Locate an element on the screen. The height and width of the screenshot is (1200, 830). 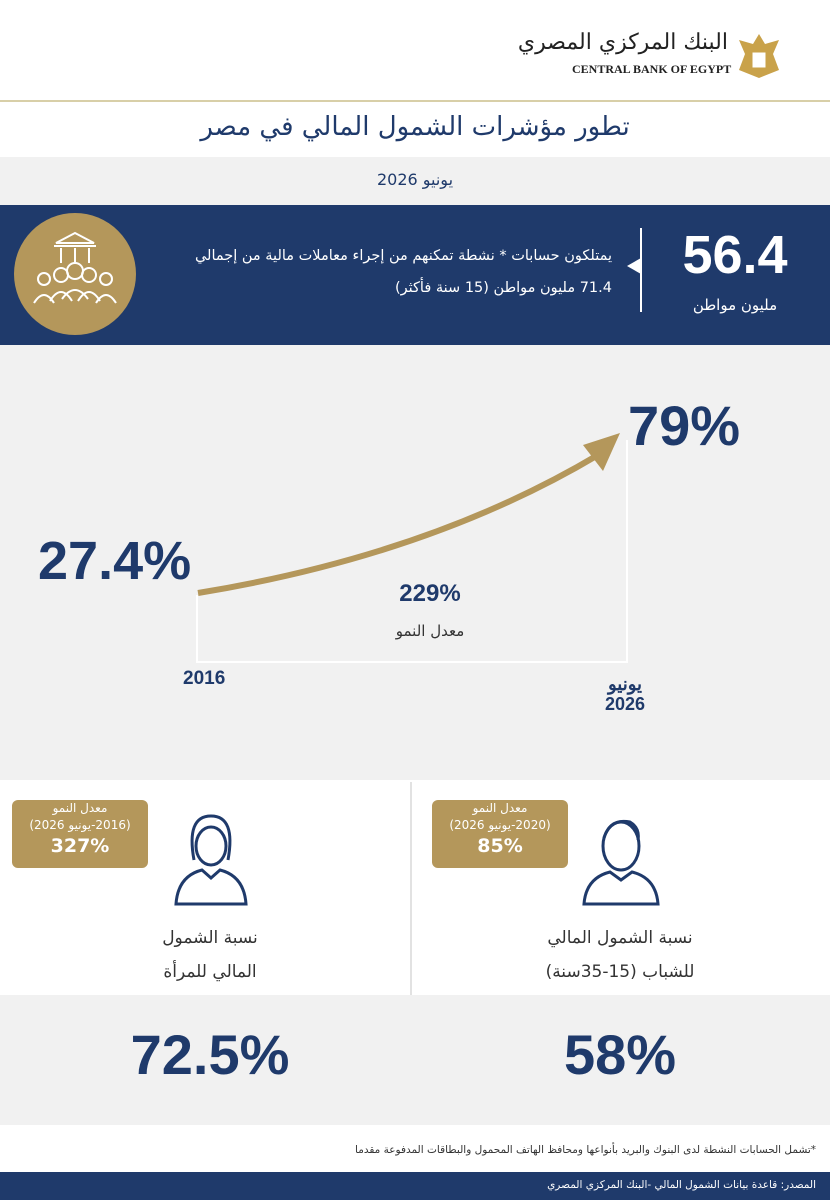
badge-period: (2016-يونيو 2026) is located at coordinates (80, 825).